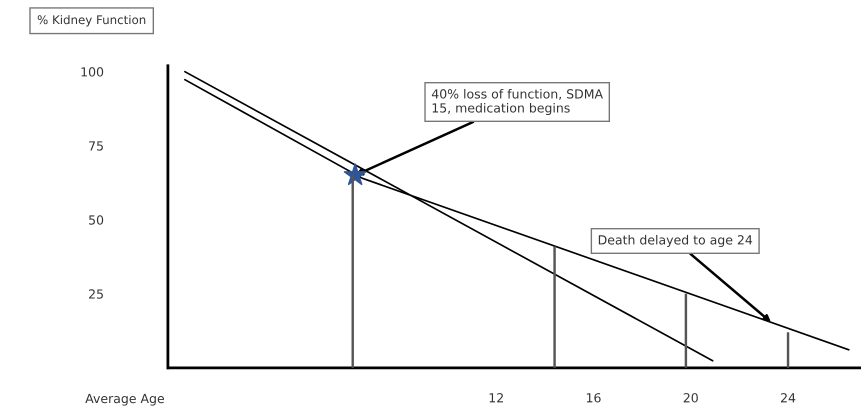  I want to click on y-tick-label: 100, so click(93, 72).